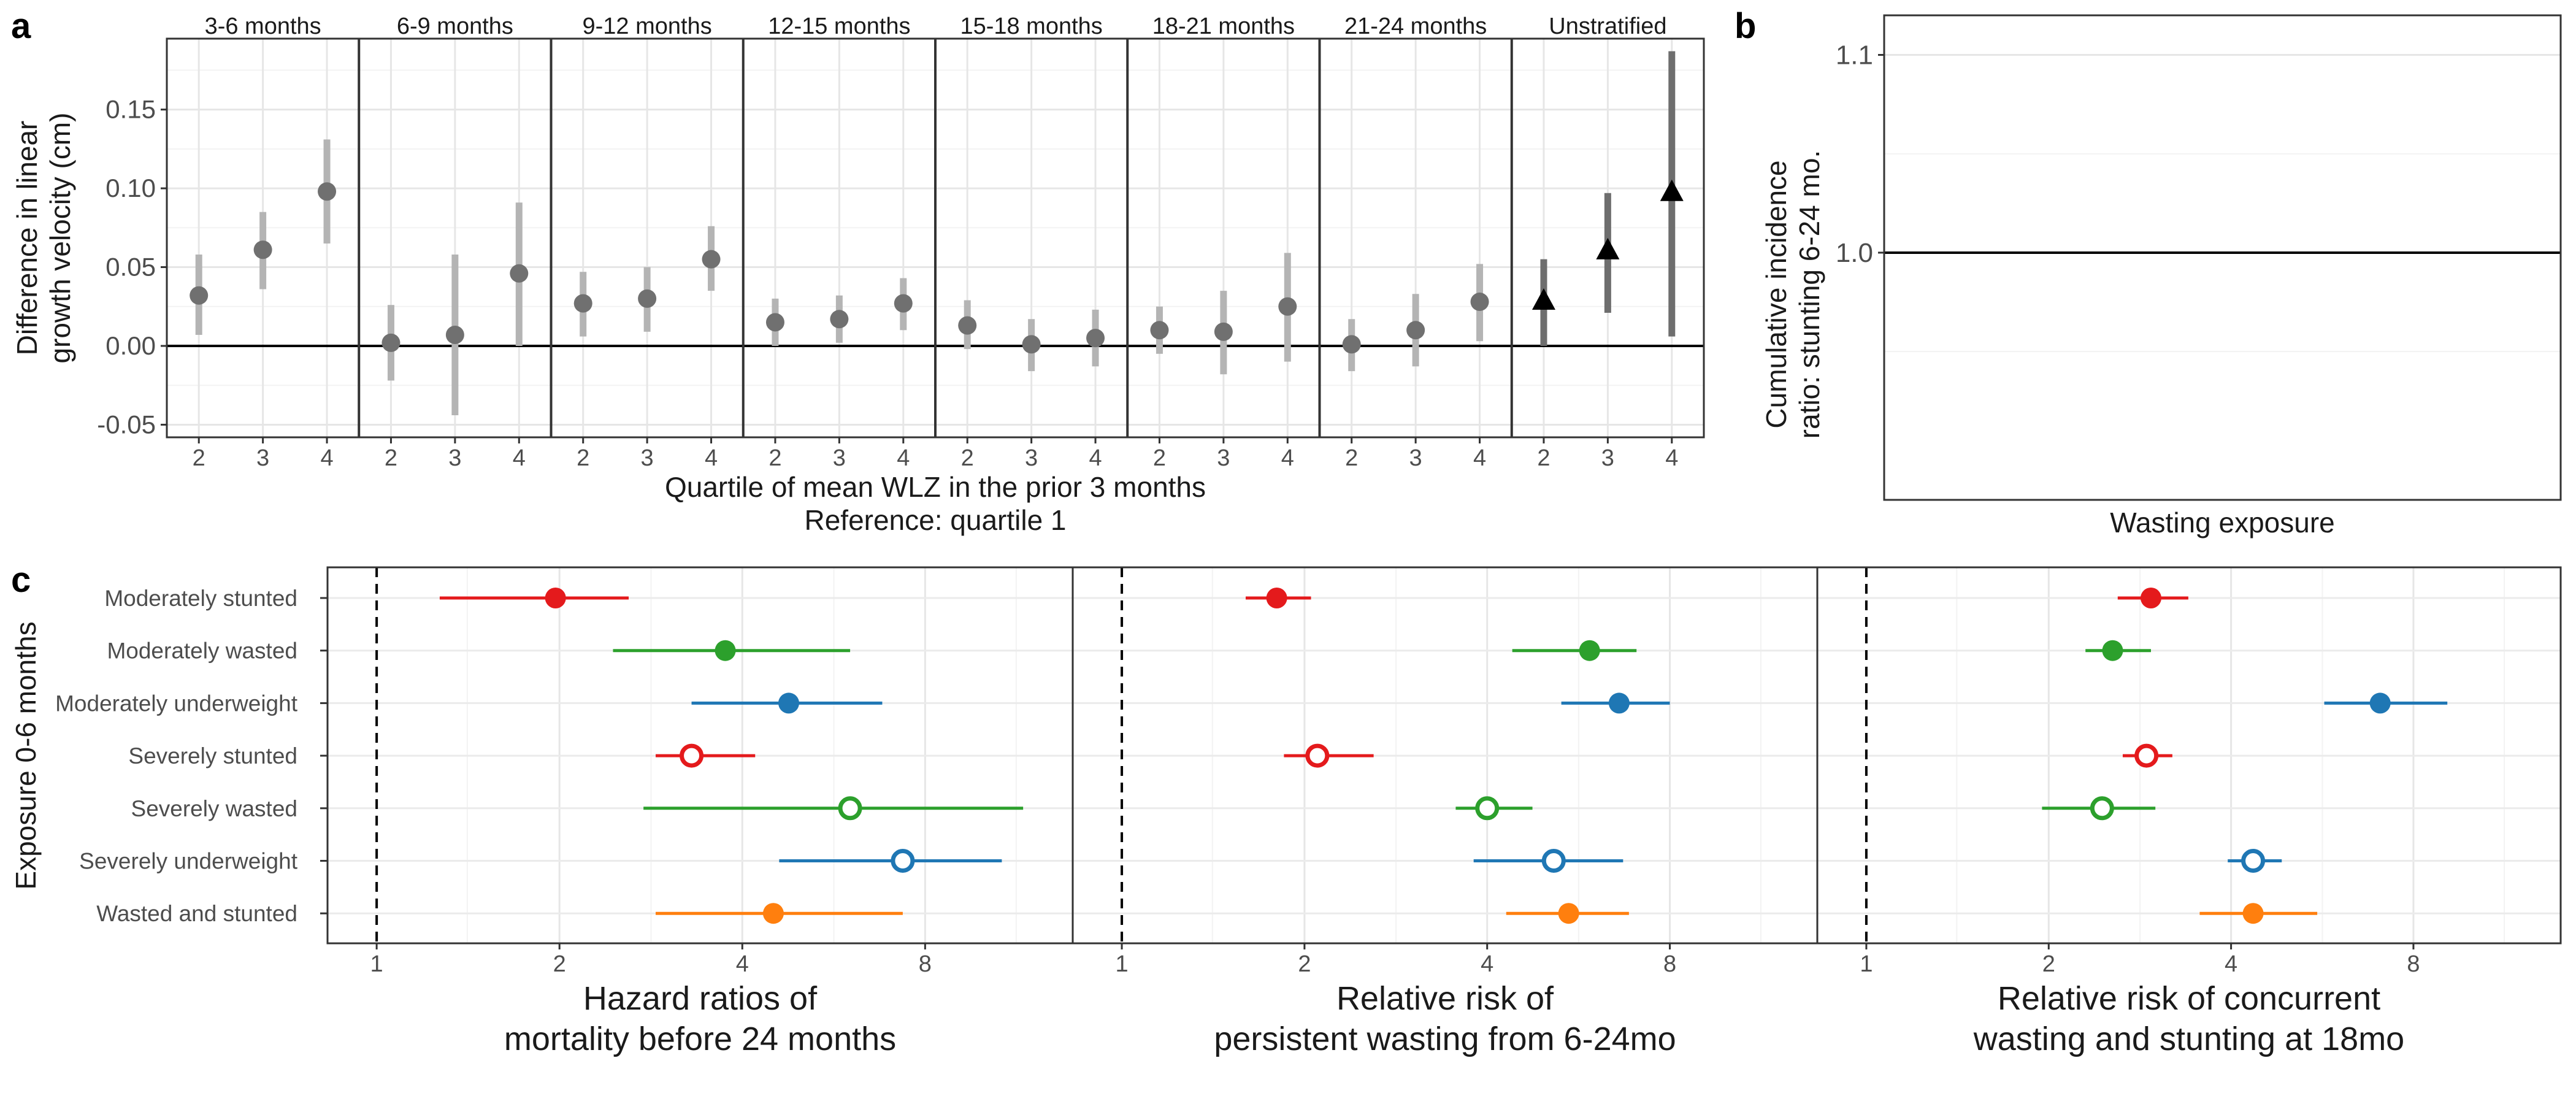  Describe the element at coordinates (700, 1039) in the screenshot. I see `panel-c-facet-title: mortality before 24 months` at that location.